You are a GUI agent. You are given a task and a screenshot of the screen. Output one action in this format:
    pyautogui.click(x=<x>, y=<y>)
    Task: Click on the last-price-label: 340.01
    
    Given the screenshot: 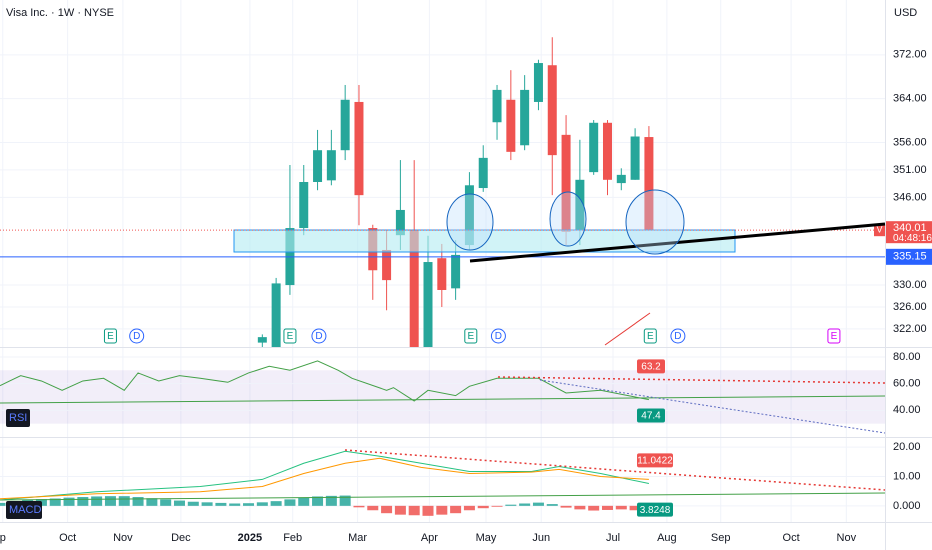 What is the action you would take?
    pyautogui.click(x=910, y=228)
    